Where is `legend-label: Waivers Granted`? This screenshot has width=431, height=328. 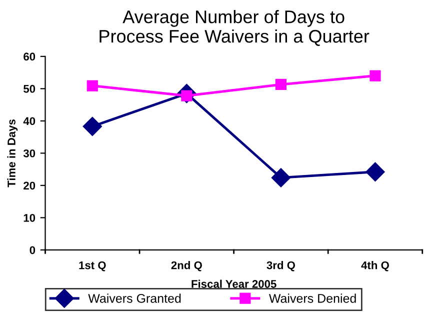 legend-label: Waivers Granted is located at coordinates (134, 298).